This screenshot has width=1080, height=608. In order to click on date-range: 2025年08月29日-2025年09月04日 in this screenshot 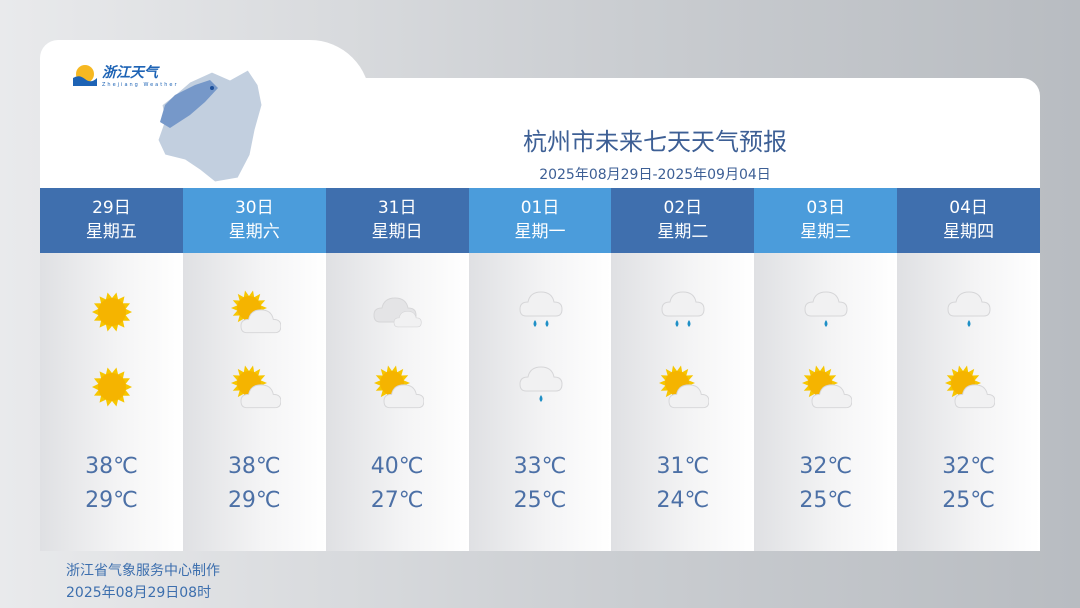, I will do `click(655, 175)`.